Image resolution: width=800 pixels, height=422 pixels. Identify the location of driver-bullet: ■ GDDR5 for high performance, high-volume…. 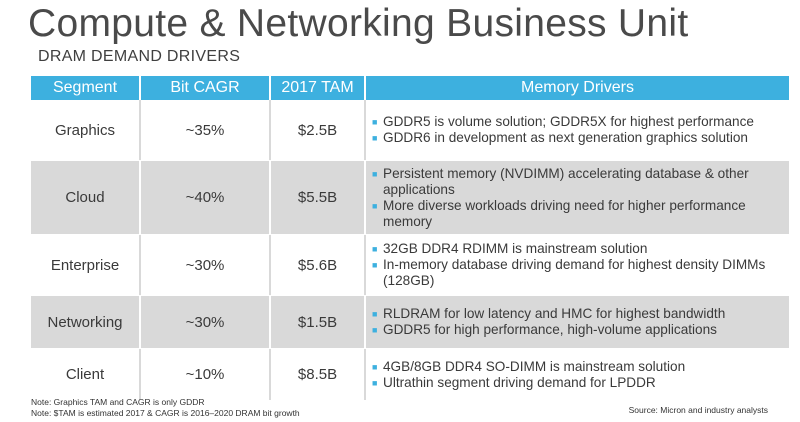
(544, 329).